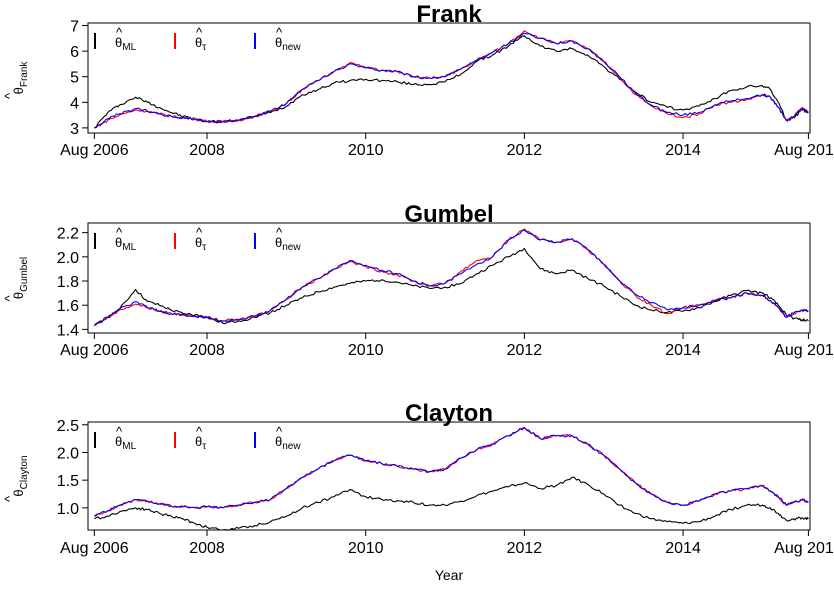 The width and height of the screenshot is (834, 600). What do you see at coordinates (68, 282) in the screenshot?
I see `y-tick-label: 1.8` at bounding box center [68, 282].